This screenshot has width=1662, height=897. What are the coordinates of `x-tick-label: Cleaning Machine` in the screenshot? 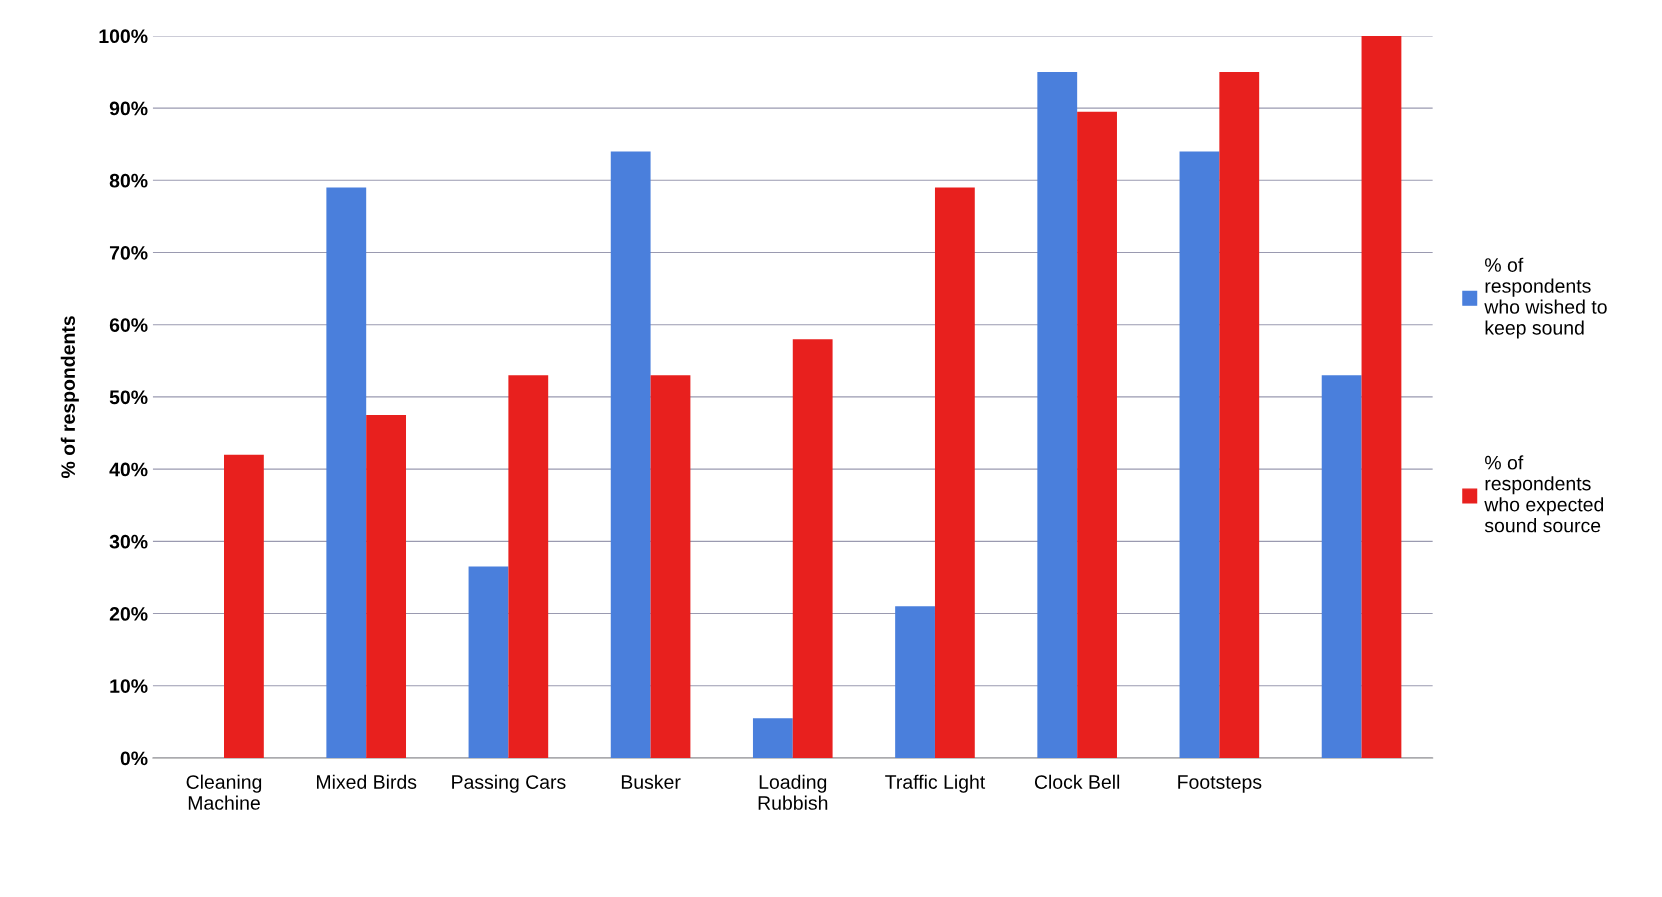 It's located at (224, 792).